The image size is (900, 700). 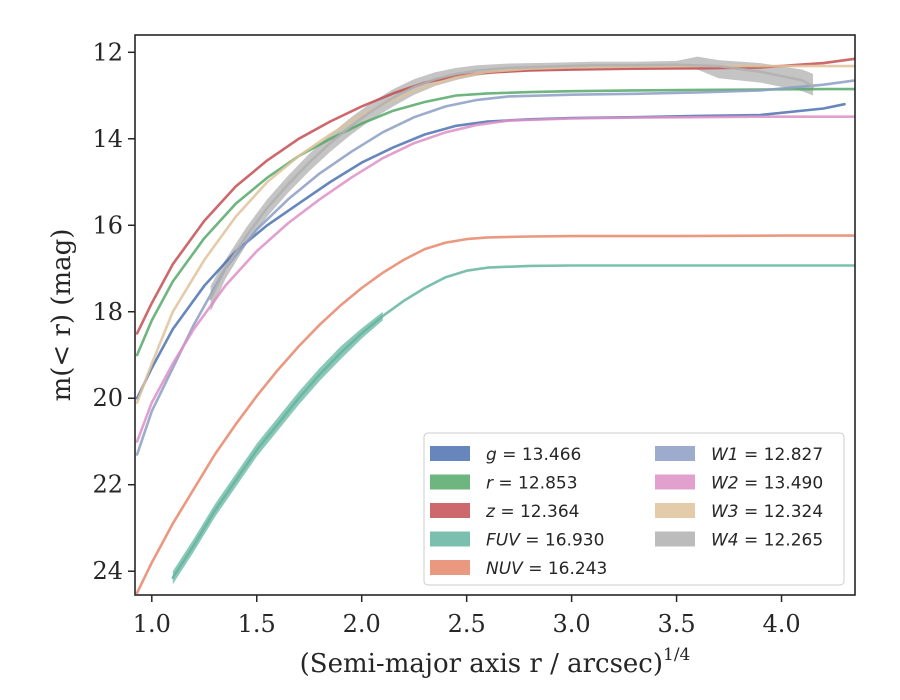 I want to click on legend-swatch-z, so click(x=450, y=510).